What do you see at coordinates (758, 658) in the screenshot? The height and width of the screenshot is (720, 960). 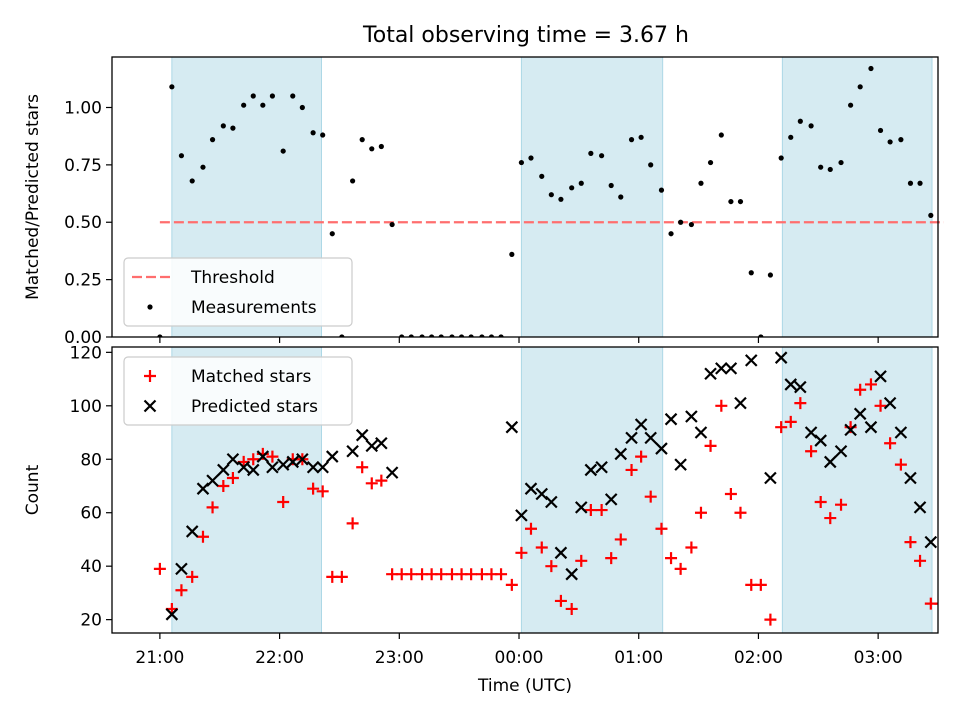 I see `bottom-xtick-label: 02:00` at bounding box center [758, 658].